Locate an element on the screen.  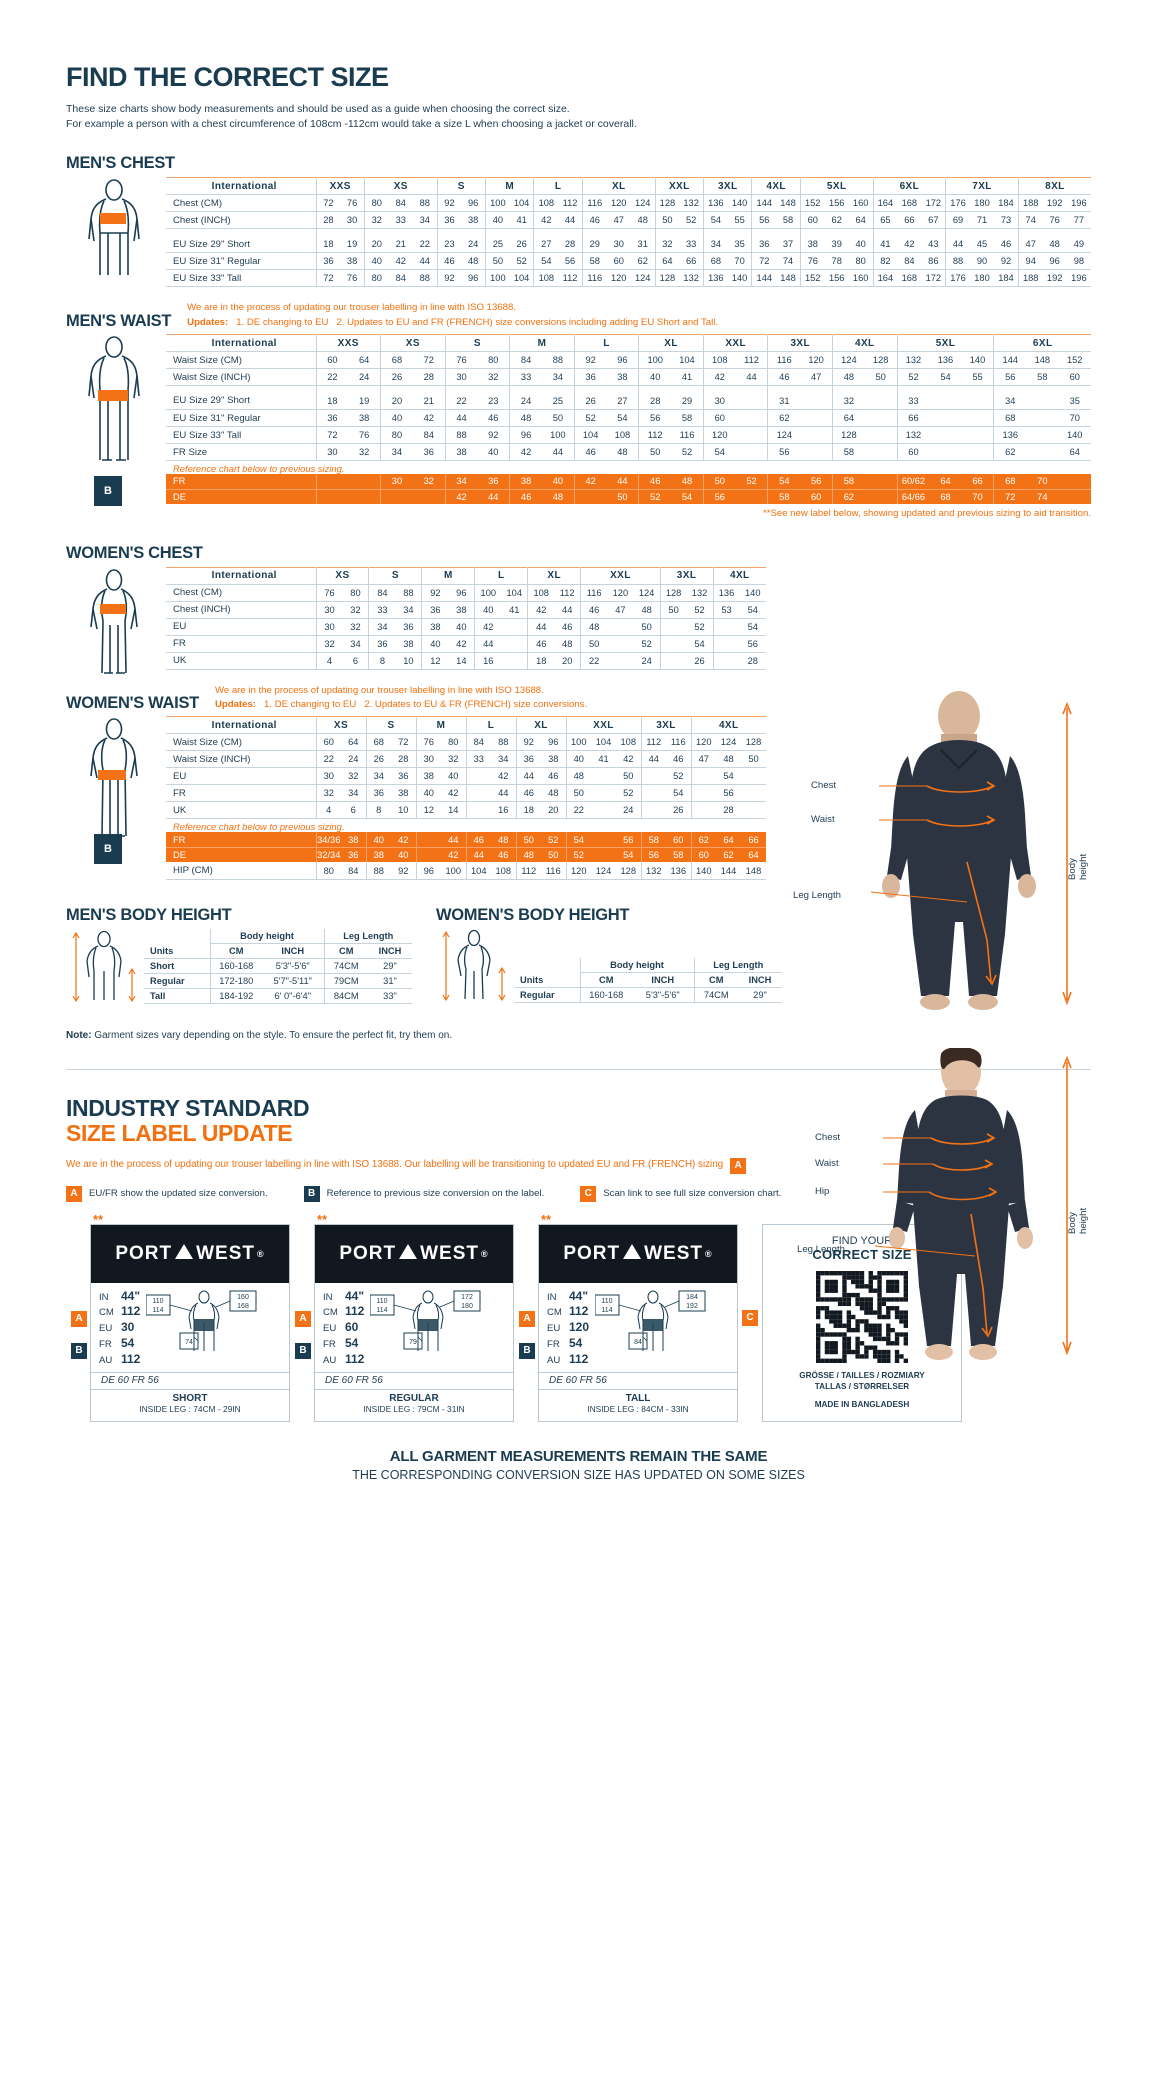
label-tag-b: B is located at coordinates (79, 1350).